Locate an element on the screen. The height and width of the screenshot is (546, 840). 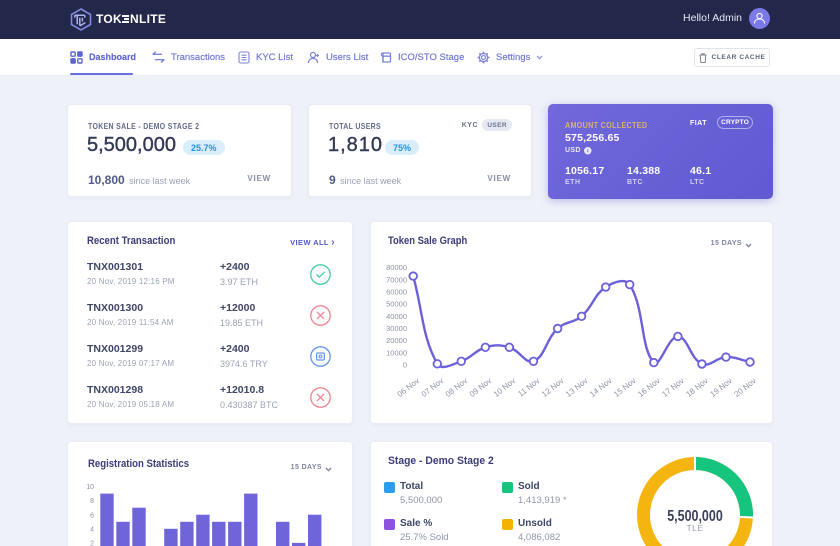
svg-text: 15 Nov is located at coordinates (625, 387).